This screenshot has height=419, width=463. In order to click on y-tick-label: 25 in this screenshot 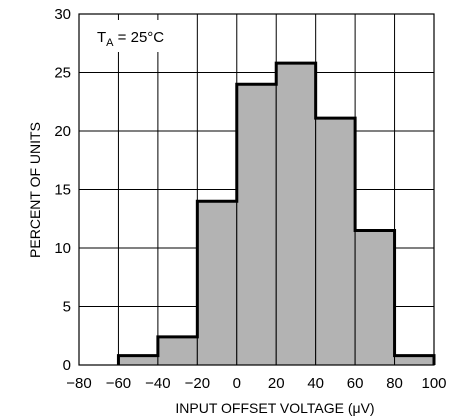, I will do `click(62, 73)`.